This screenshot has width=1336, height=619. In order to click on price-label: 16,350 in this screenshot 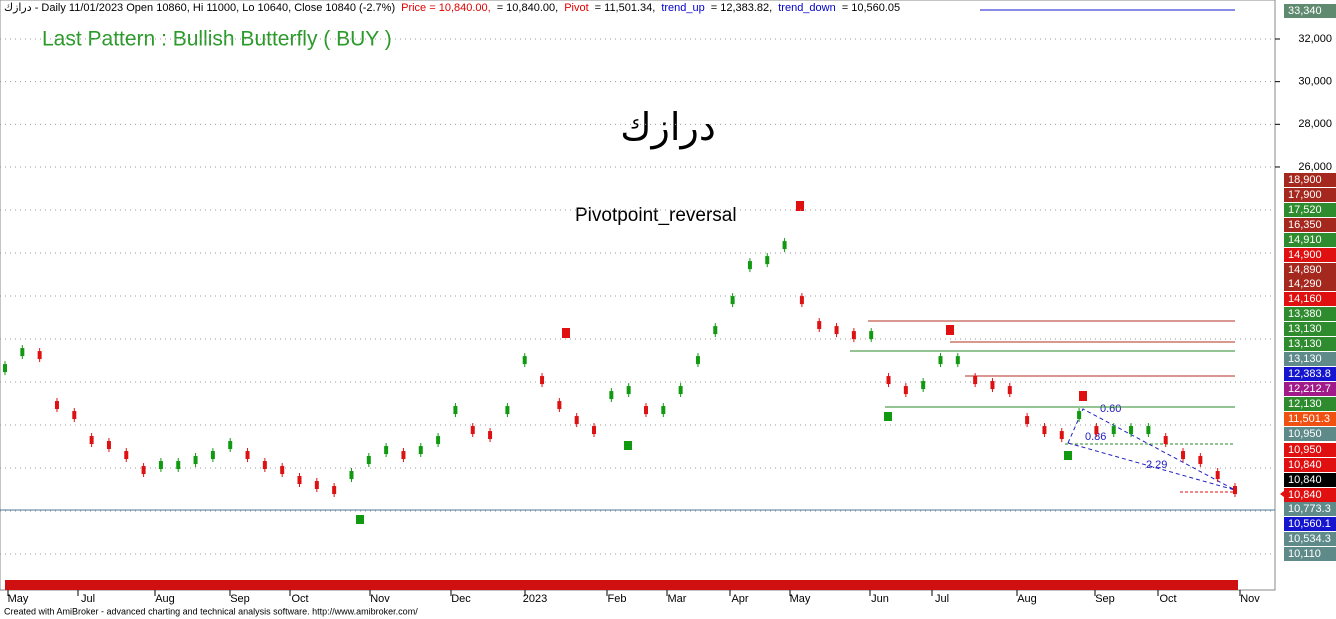, I will do `click(1305, 225)`.